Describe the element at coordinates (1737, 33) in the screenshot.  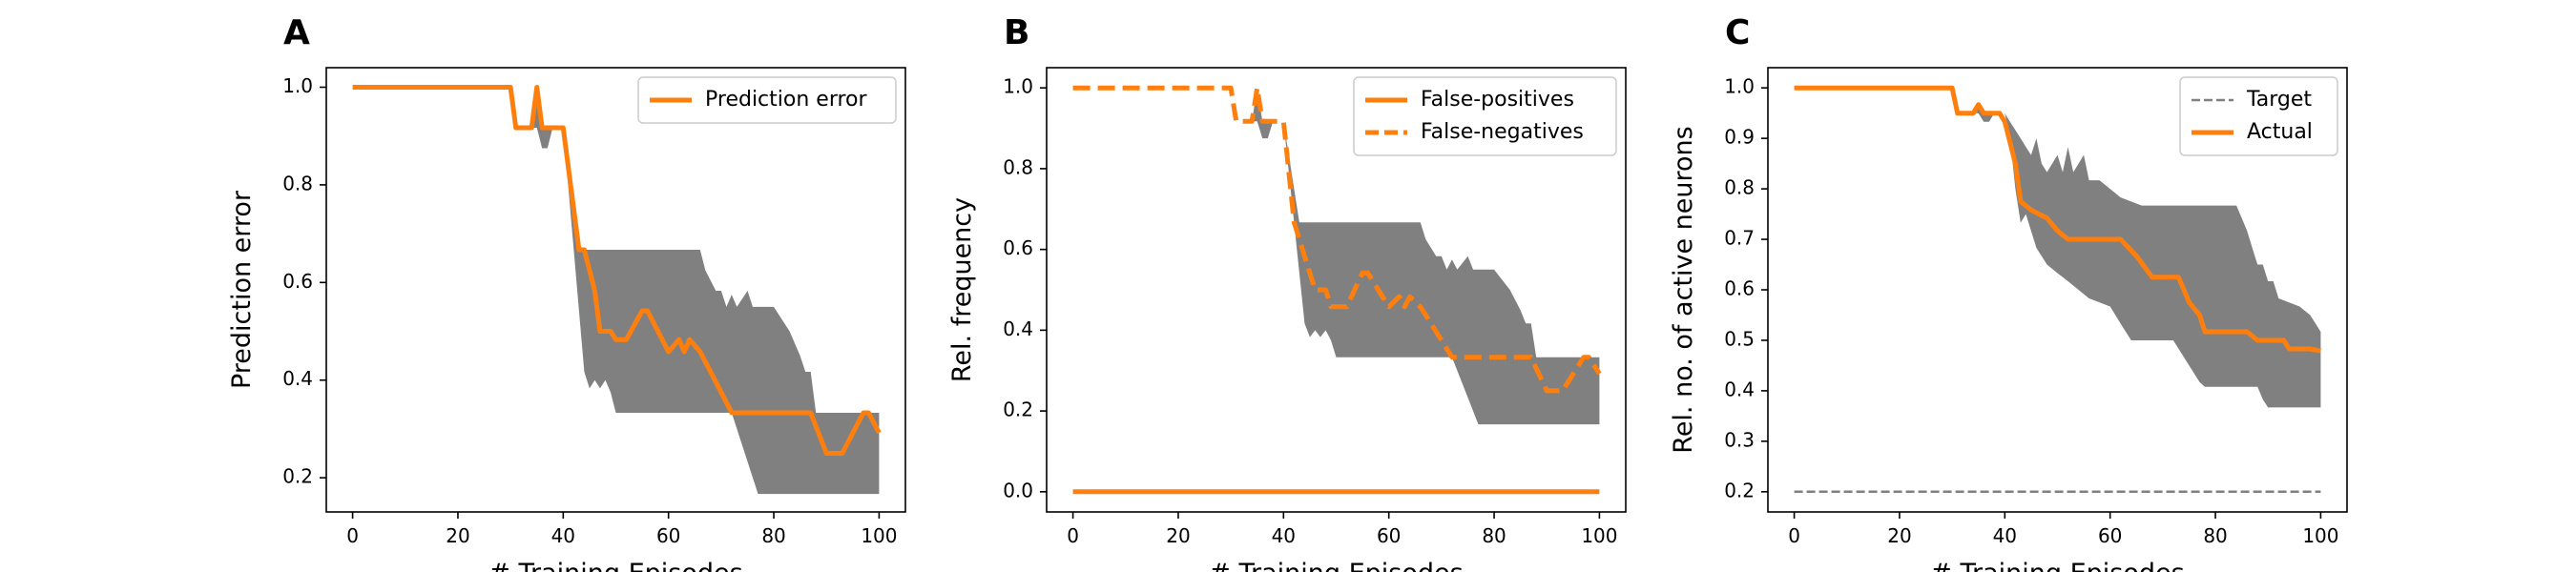
I see `panel-letter: C` at that location.